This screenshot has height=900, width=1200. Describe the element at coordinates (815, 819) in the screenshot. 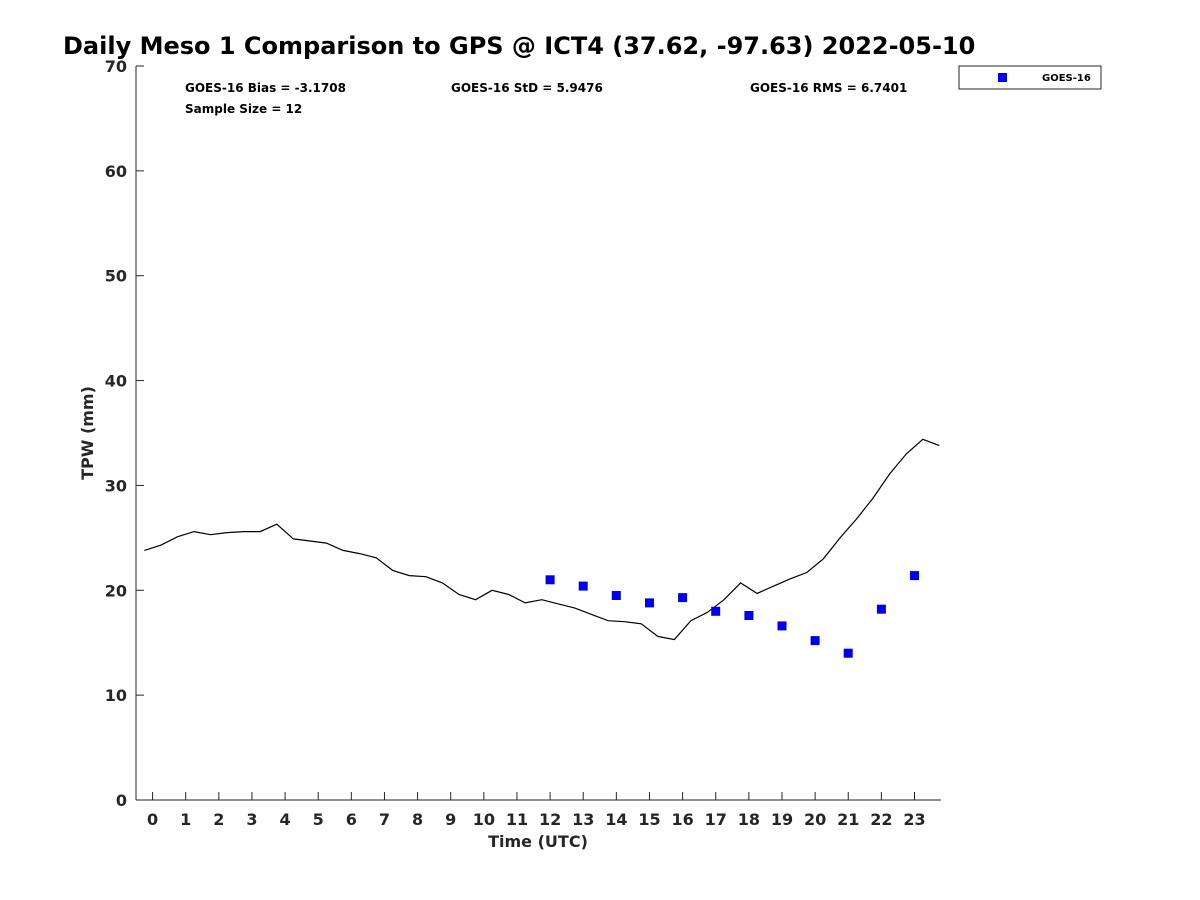

I see `x-tick-label: 20` at that location.